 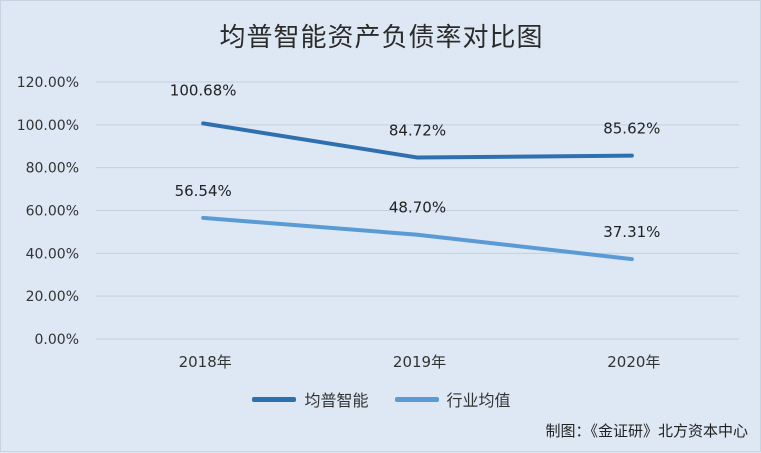 What do you see at coordinates (205, 362) in the screenshot?
I see `x-tick-label: 2018年` at bounding box center [205, 362].